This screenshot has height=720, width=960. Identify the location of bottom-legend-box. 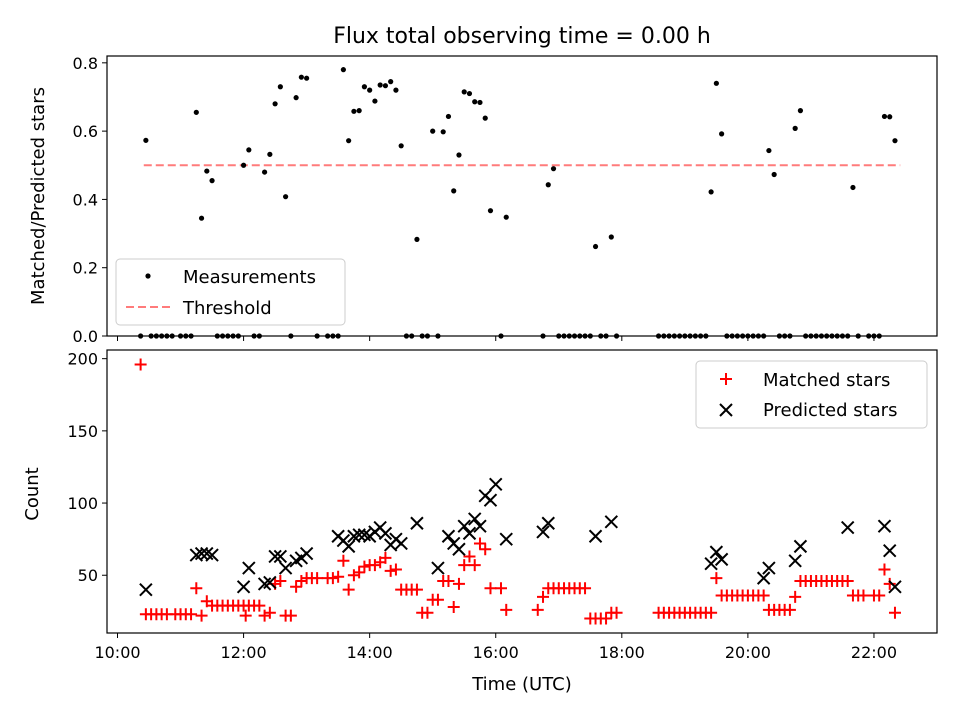
(811, 394).